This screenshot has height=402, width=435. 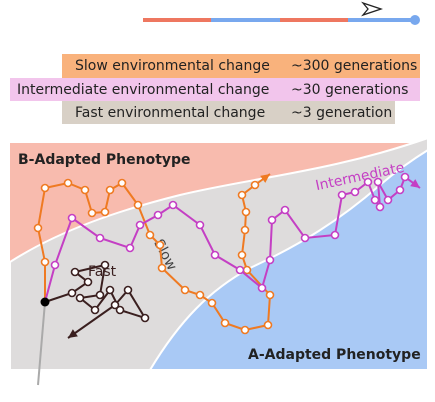 I want to click on pointer, so click(x=41, y=343).